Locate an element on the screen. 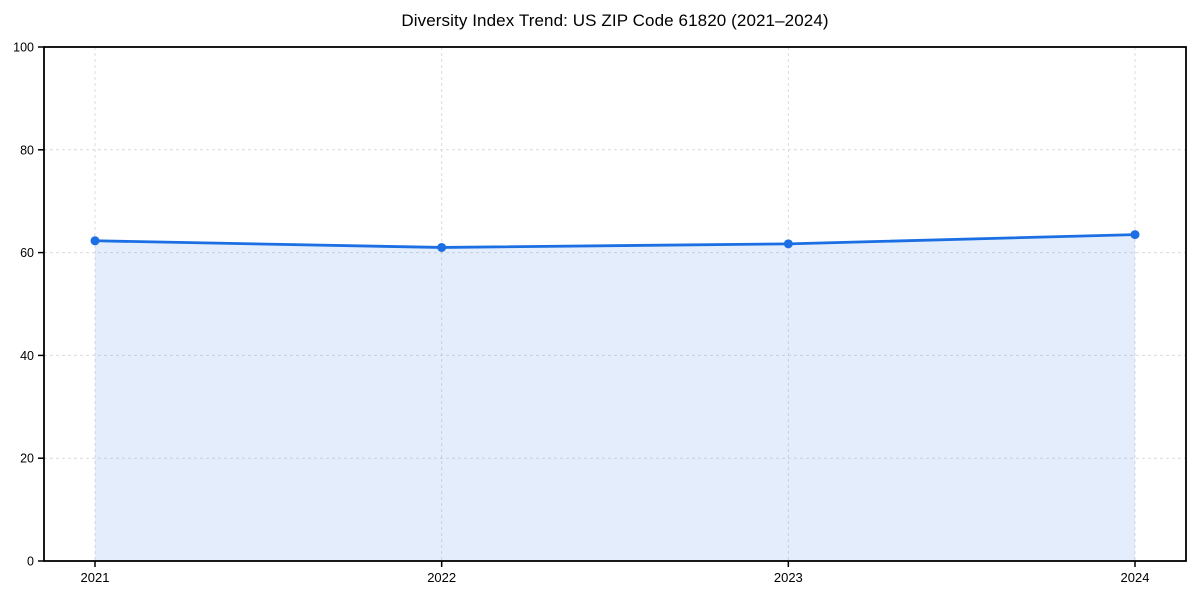  x-tick-label: 2024 is located at coordinates (1135, 577).